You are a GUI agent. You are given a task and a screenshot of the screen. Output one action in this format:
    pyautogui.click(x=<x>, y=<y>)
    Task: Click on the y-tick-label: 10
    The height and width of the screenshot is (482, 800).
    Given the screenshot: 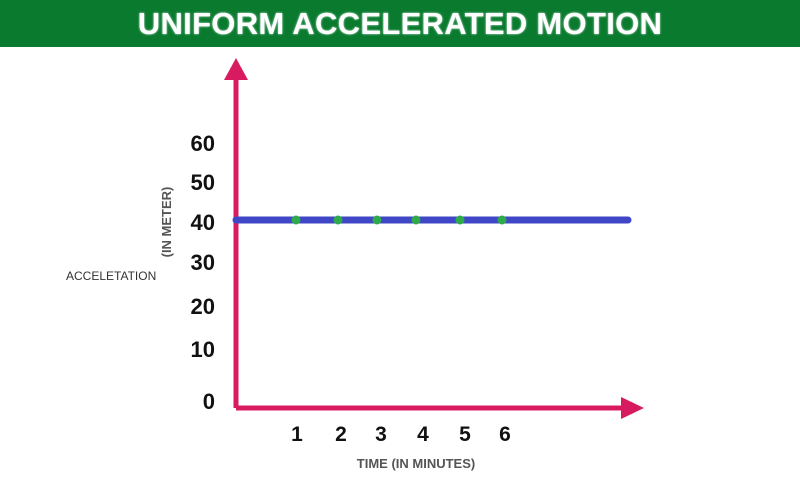 What is the action you would take?
    pyautogui.click(x=203, y=349)
    